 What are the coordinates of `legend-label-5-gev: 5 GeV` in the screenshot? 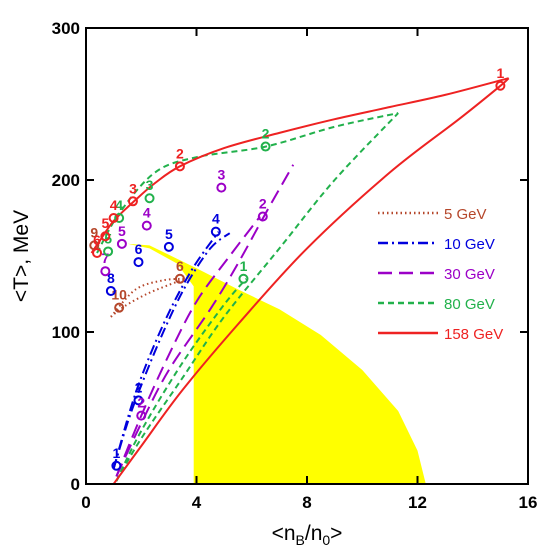 It's located at (465, 214).